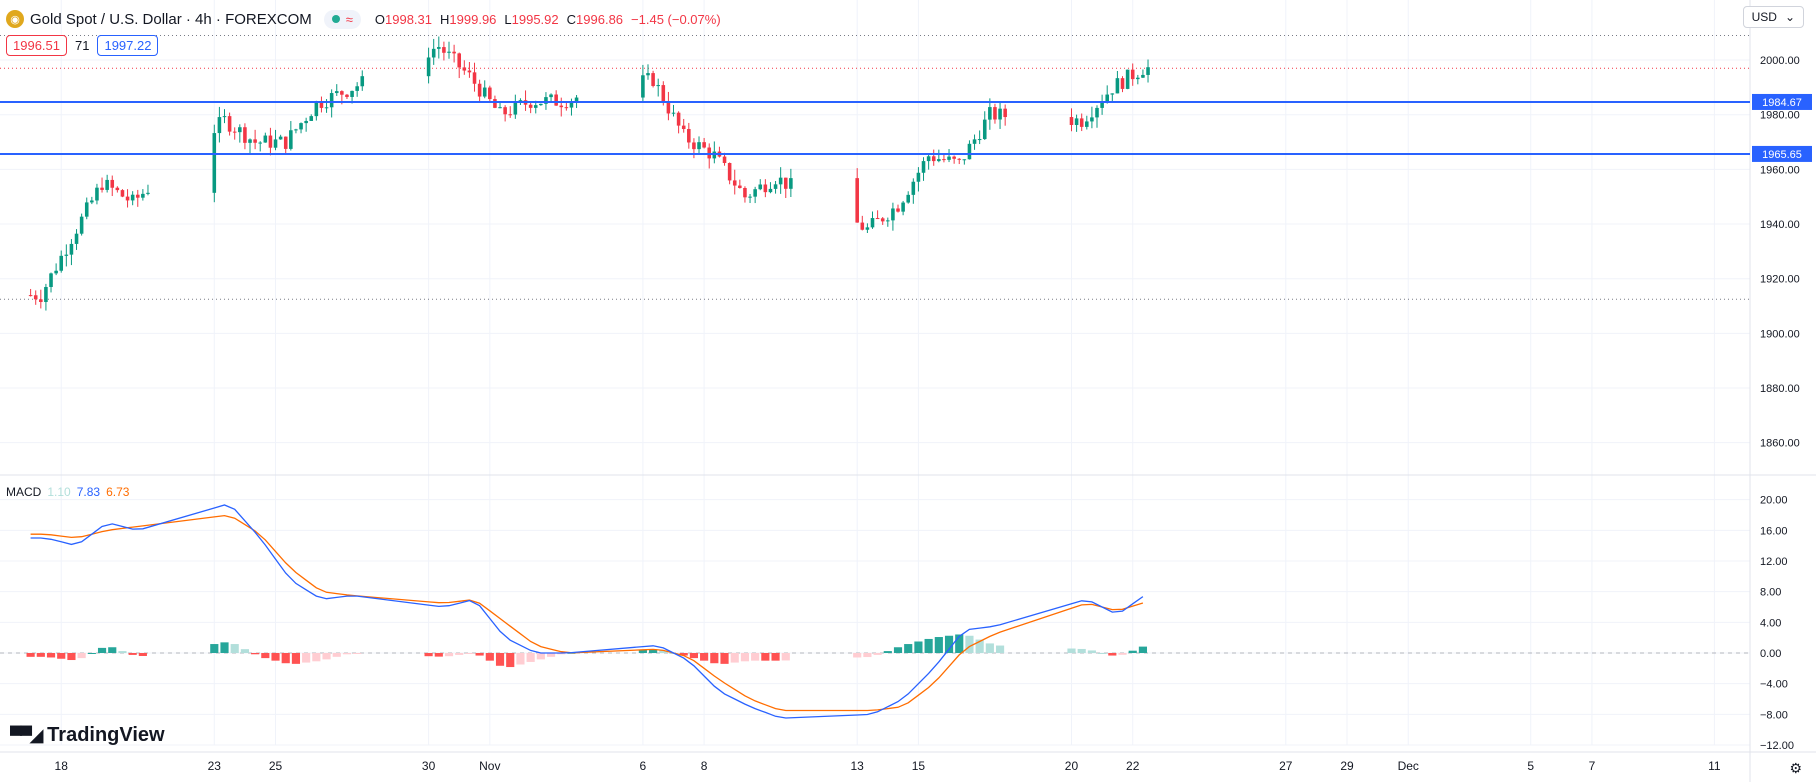  Describe the element at coordinates (1764, 17) in the screenshot. I see `currency-label: USD` at that location.